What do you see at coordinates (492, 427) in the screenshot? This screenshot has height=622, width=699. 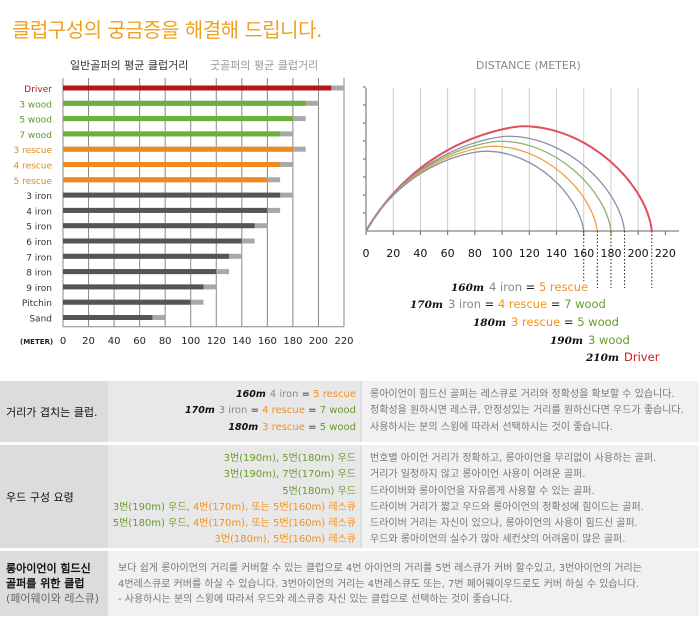 I see `description-line: 사용하시는 분의 스윙에 따라서 선택하시는 것이 좋습니다.` at bounding box center [492, 427].